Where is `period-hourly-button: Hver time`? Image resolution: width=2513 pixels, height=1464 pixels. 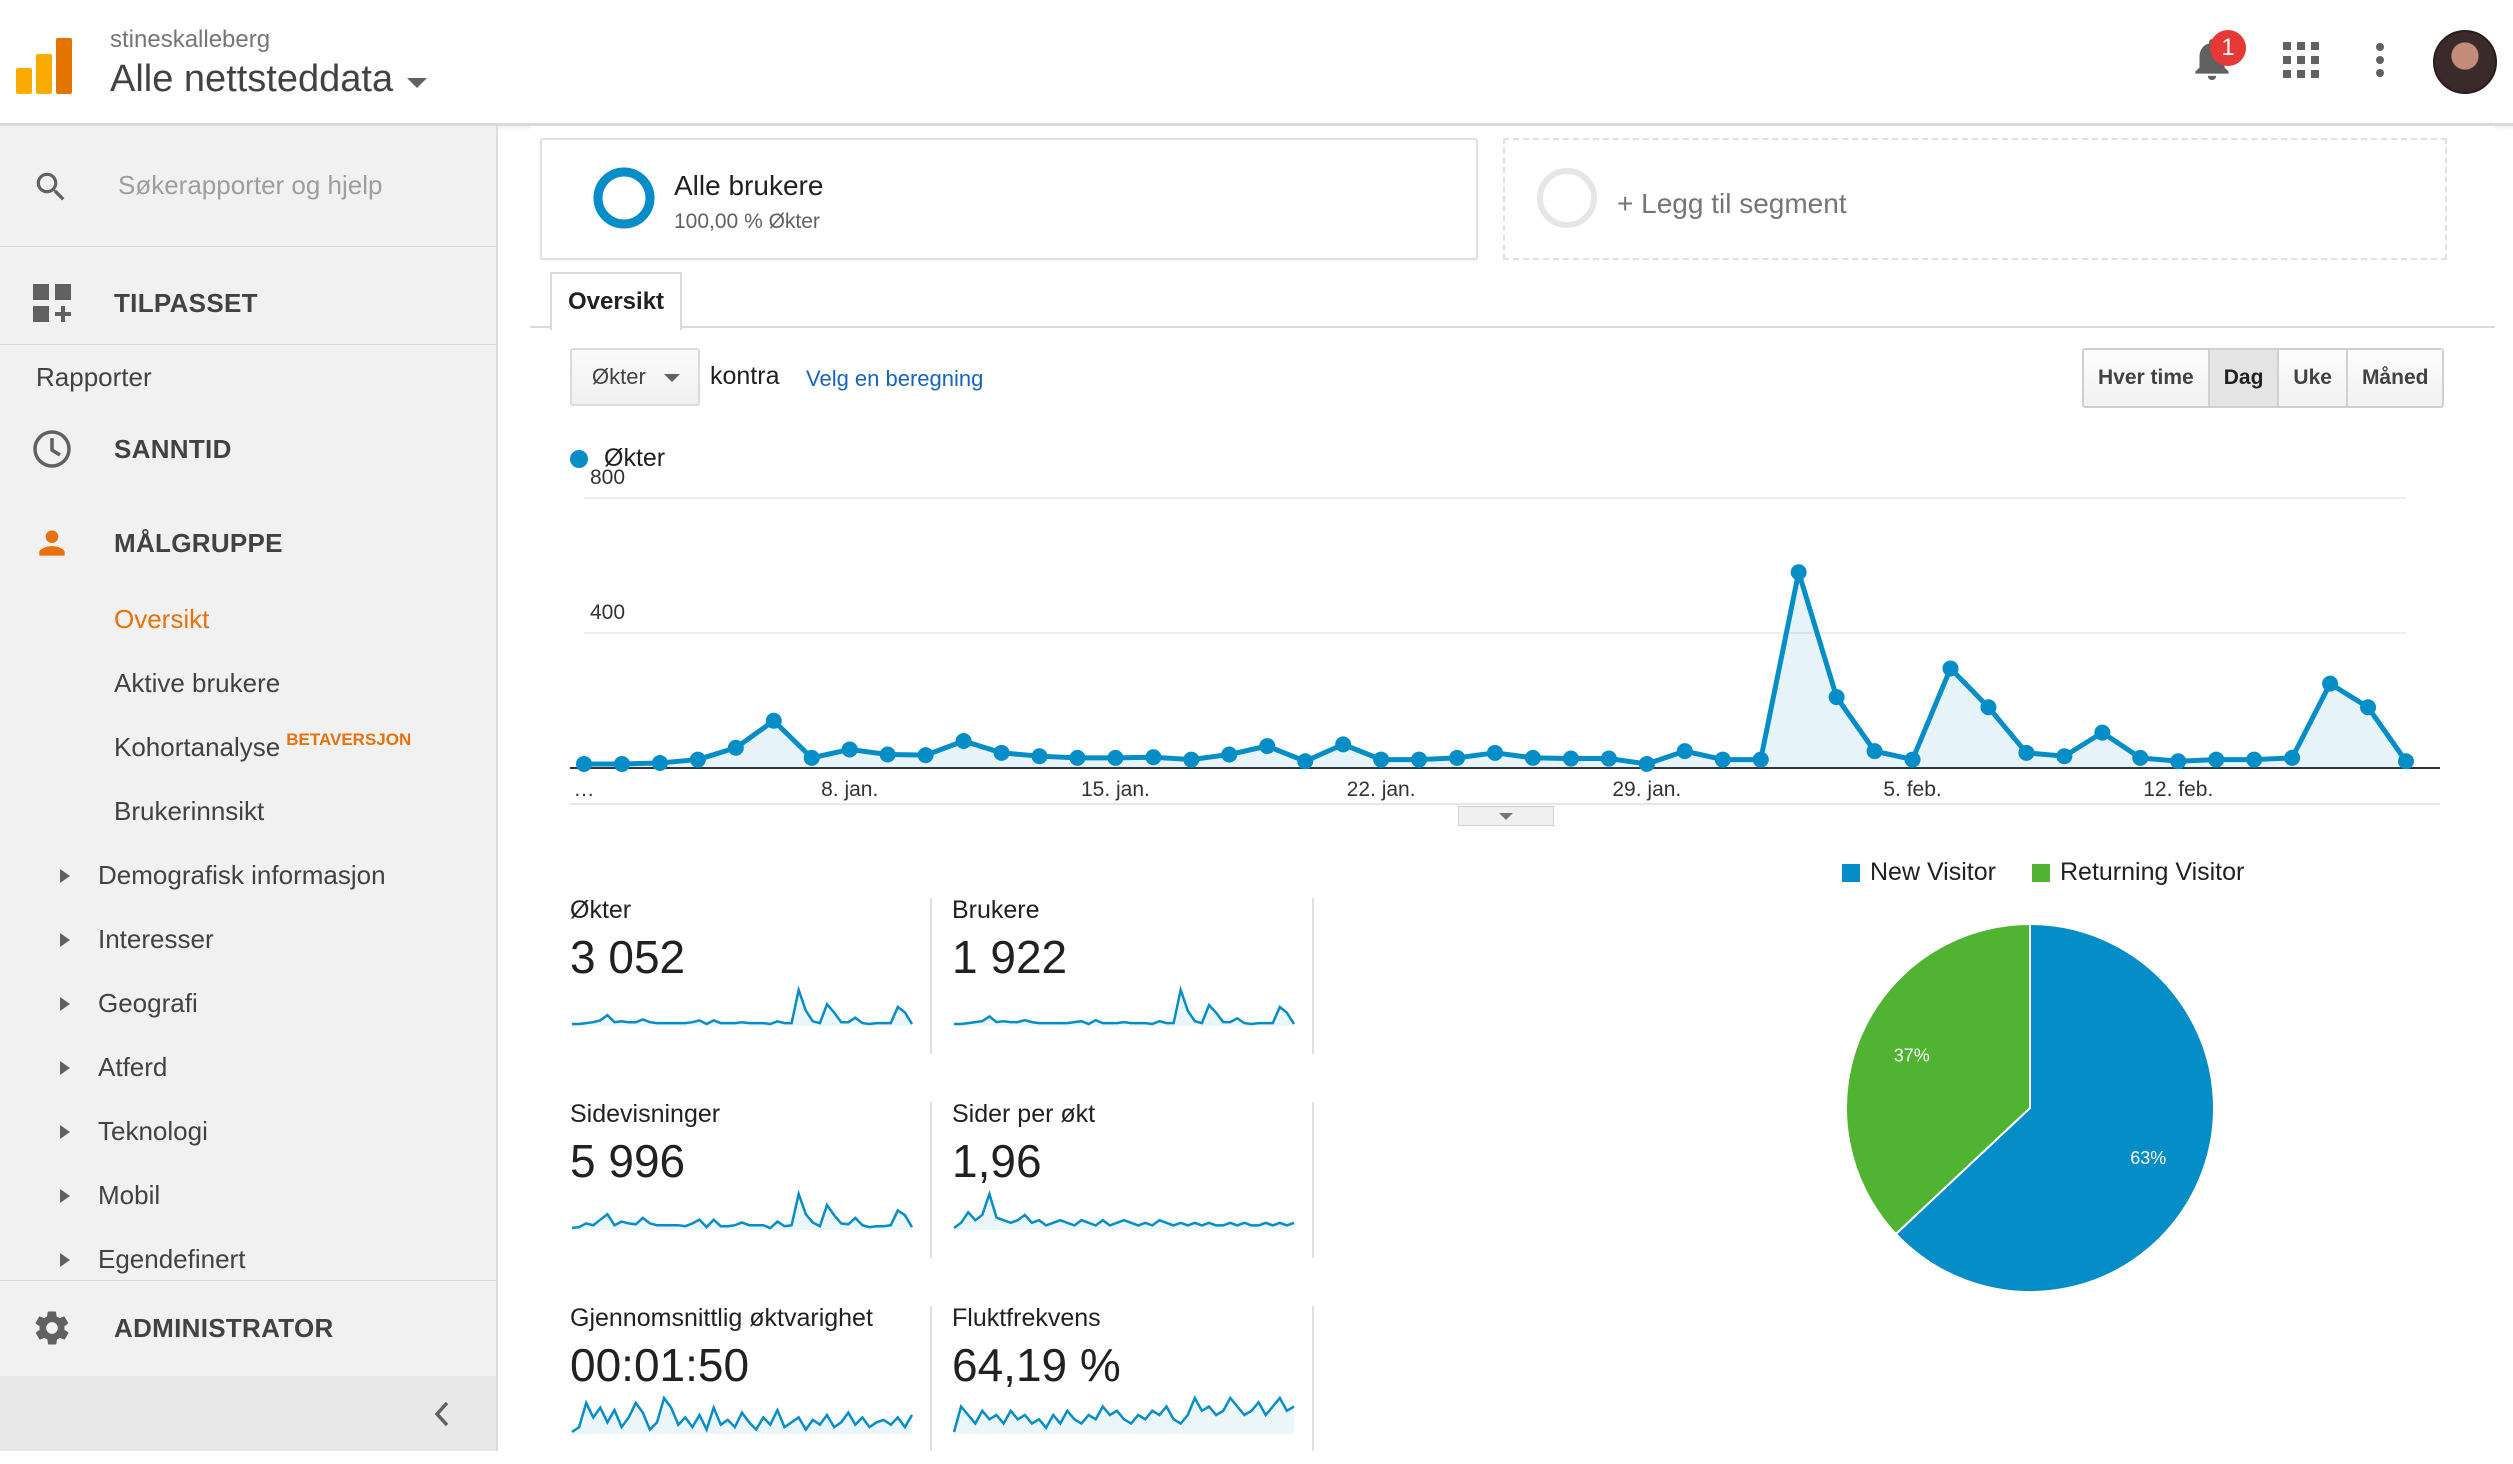 period-hourly-button: Hver time is located at coordinates (2147, 378).